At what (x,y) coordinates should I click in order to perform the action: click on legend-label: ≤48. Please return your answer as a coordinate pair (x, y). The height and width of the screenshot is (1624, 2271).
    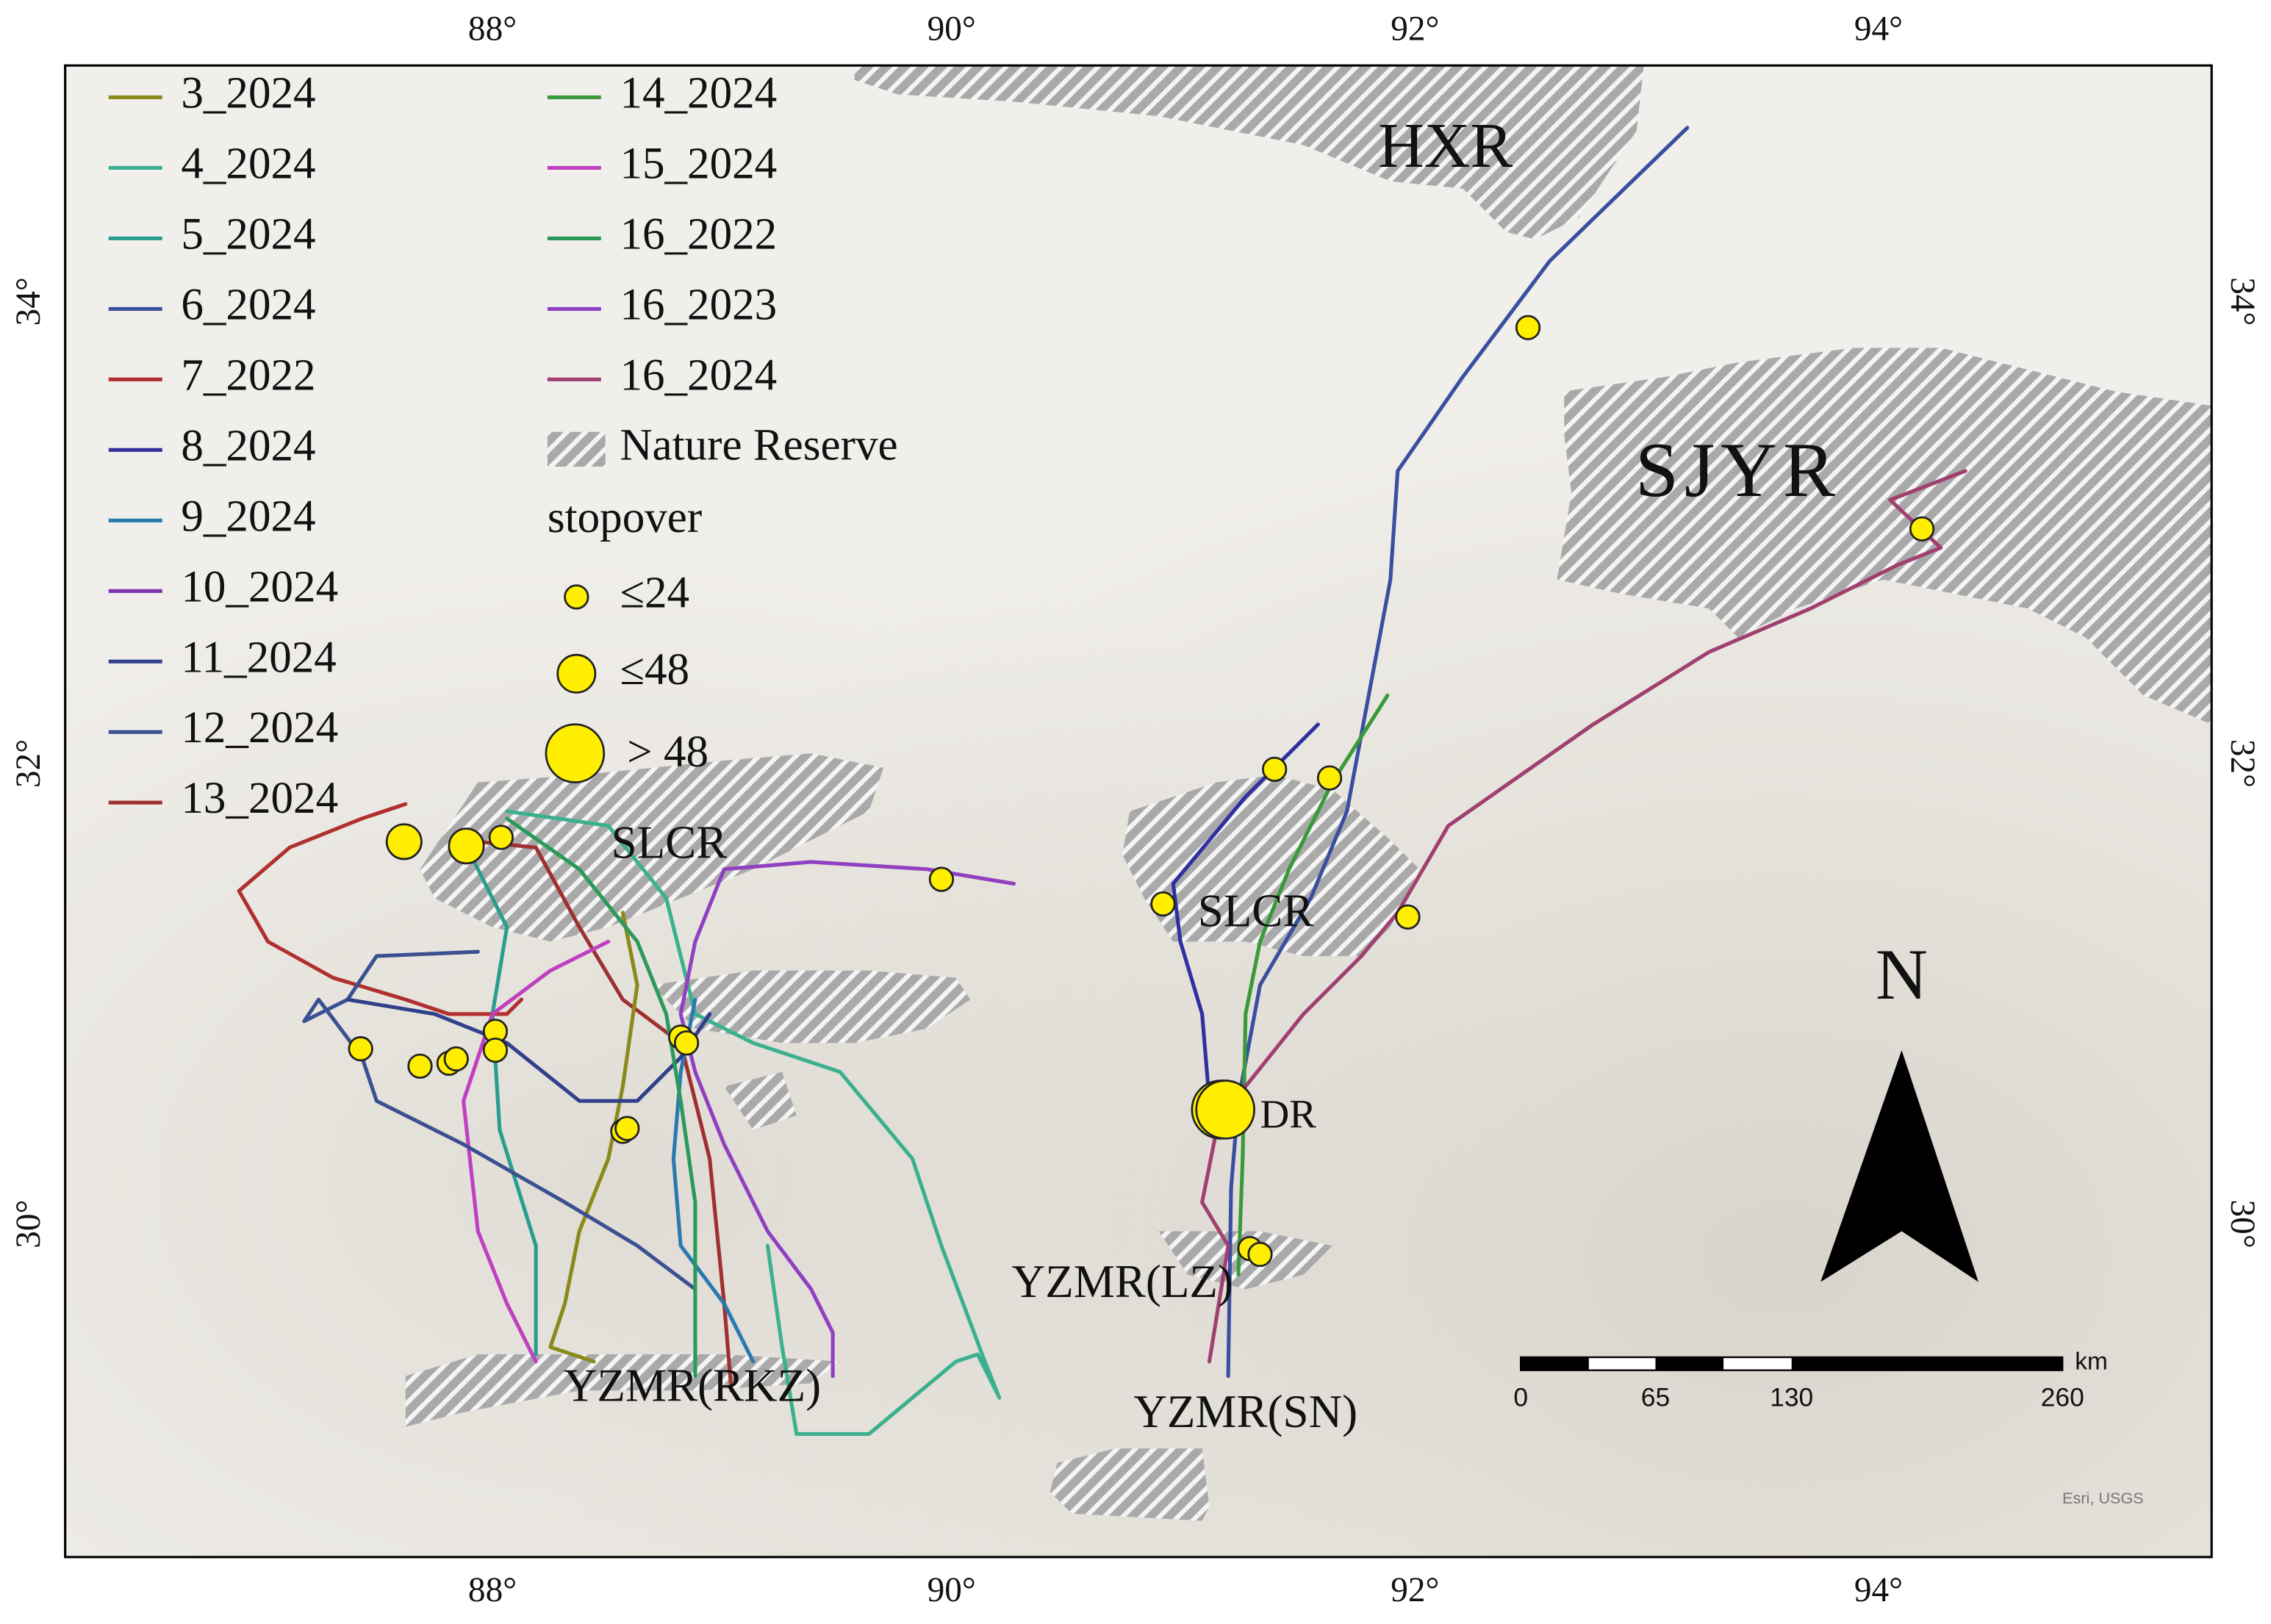
    Looking at the image, I should click on (654, 669).